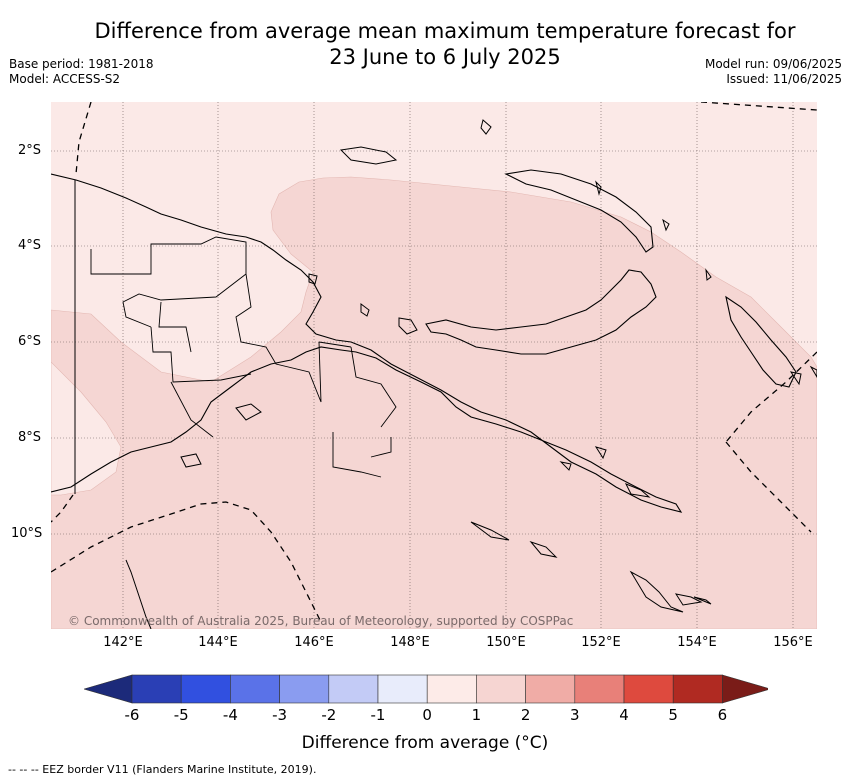 Image resolution: width=850 pixels, height=781 pixels. What do you see at coordinates (27, 533) in the screenshot?
I see `lat-label-10s: 10°S` at bounding box center [27, 533].